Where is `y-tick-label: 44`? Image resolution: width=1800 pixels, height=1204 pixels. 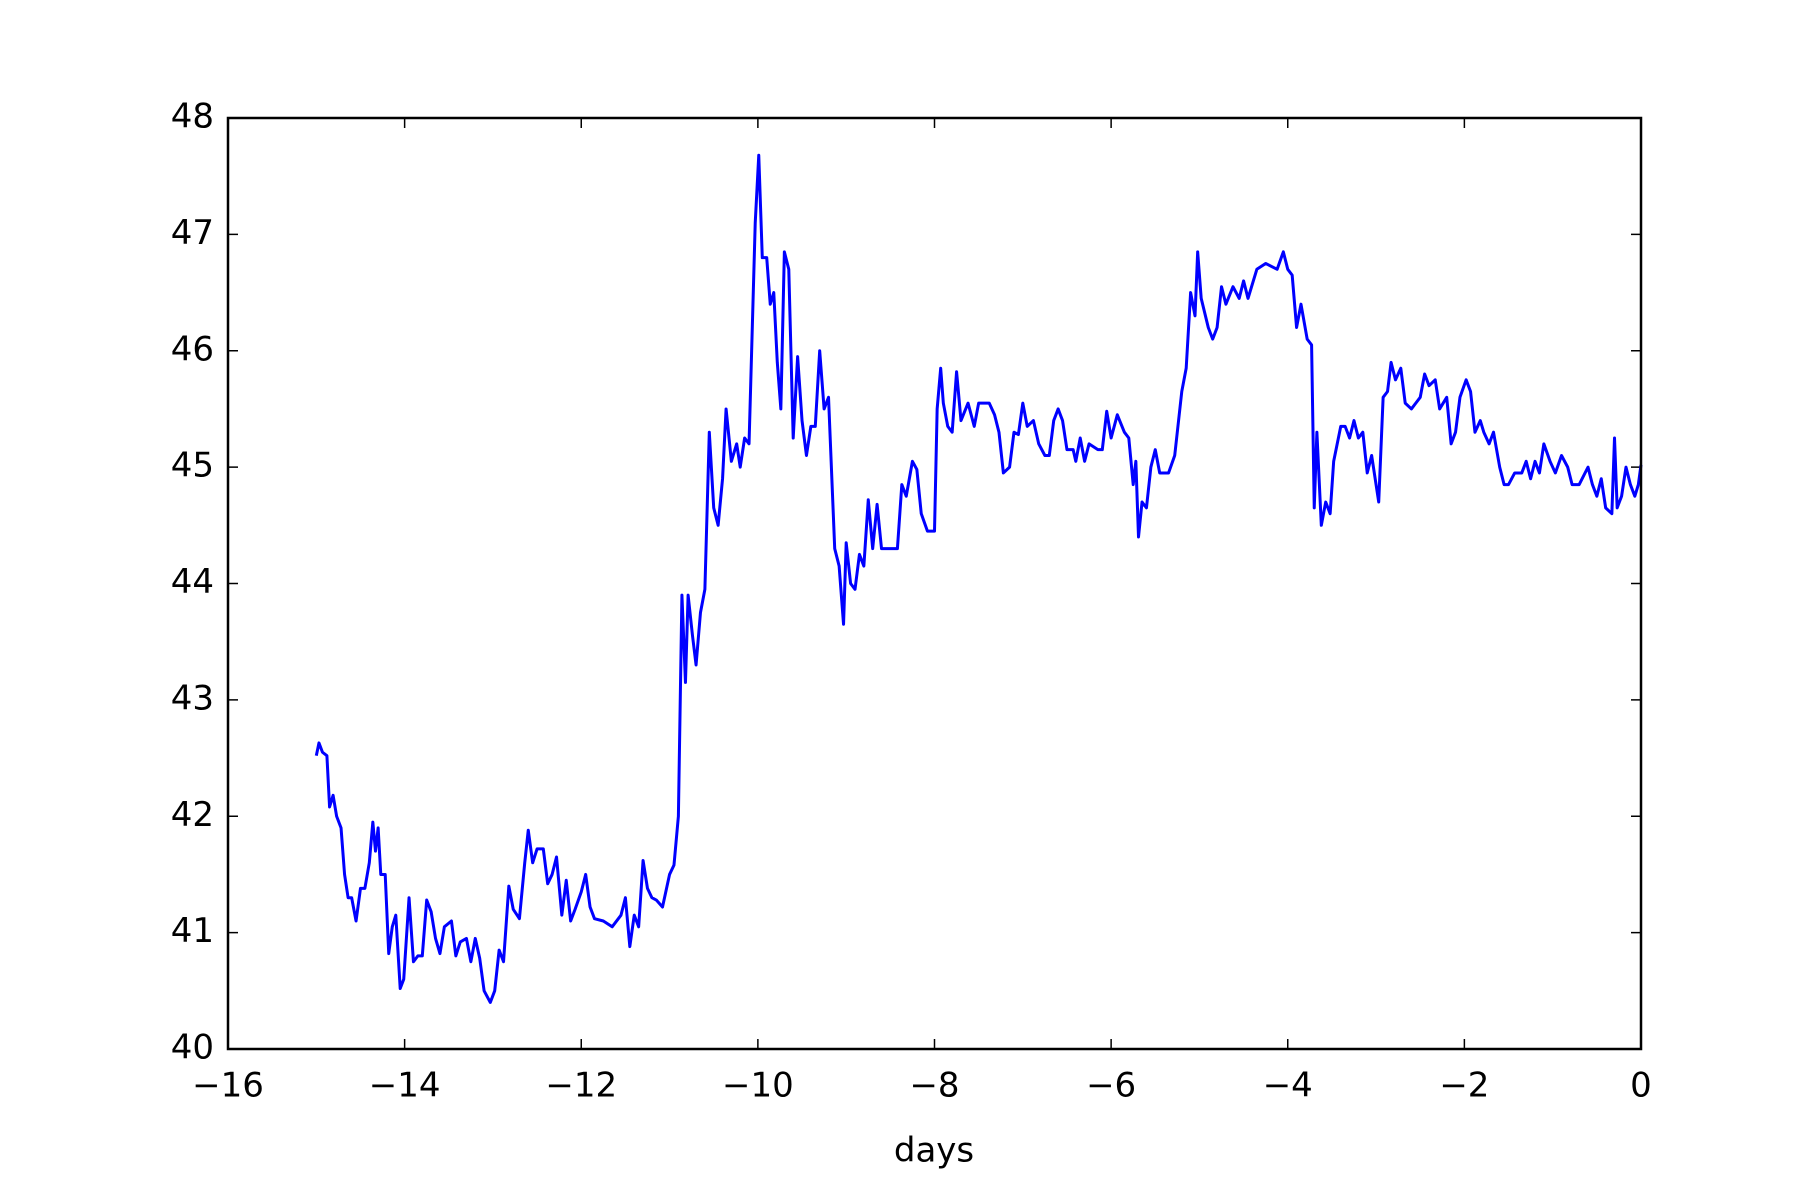
y-tick-label: 44 is located at coordinates (192, 582).